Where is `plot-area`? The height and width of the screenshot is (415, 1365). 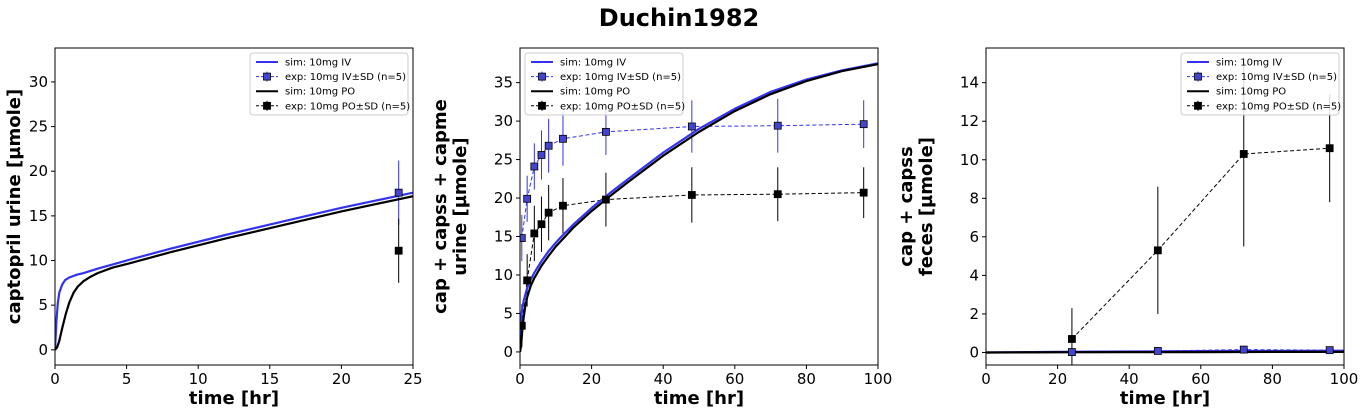
plot-area is located at coordinates (234, 255).